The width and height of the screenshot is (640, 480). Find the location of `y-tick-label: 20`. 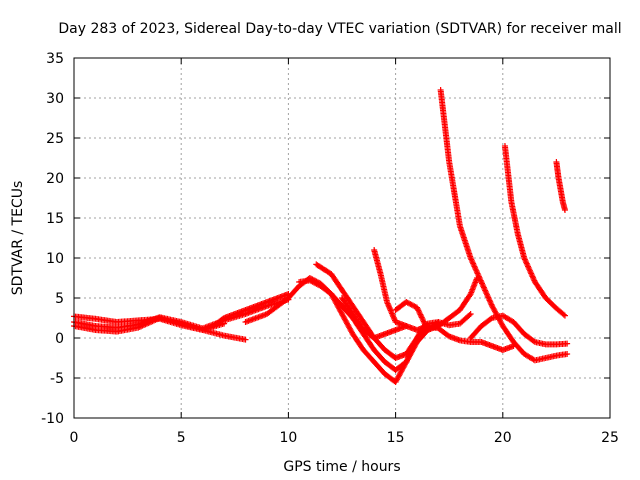

y-tick-label: 20 is located at coordinates (55, 179).